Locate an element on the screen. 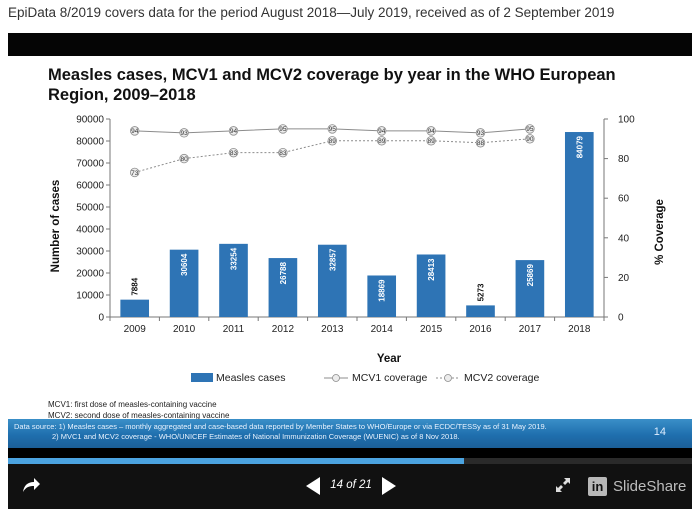 The image size is (700, 509). bar-data-label: 32857 is located at coordinates (332, 259).